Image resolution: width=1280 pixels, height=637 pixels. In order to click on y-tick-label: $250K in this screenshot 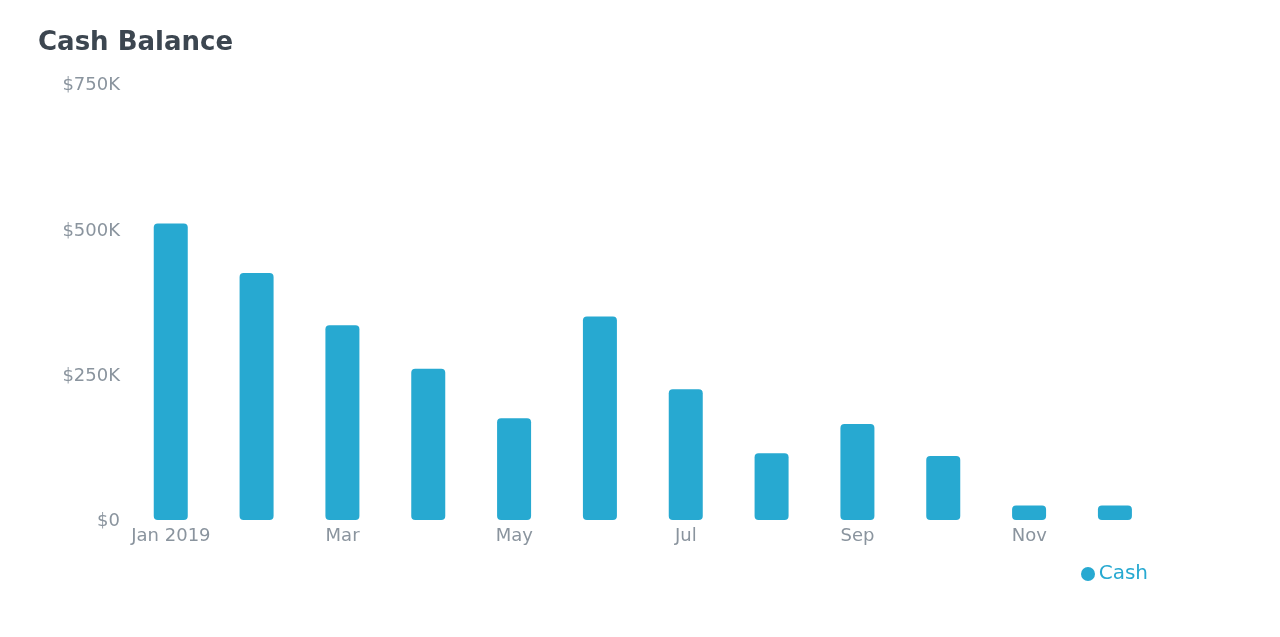, I will do `click(92, 375)`.